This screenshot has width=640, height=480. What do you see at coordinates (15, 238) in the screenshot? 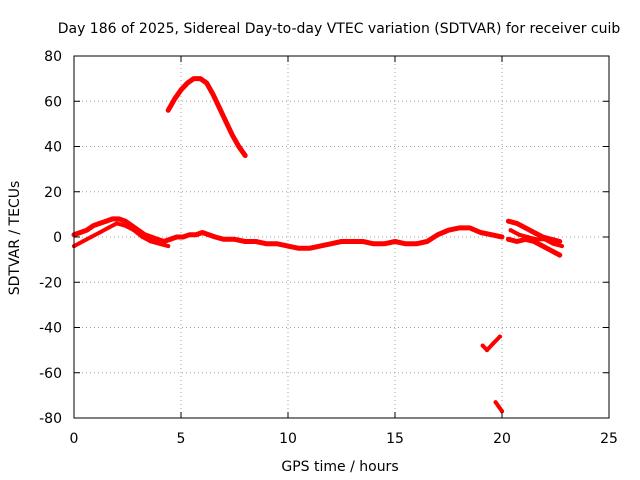
I see `y-axis-label: SDTVAR / TECUs` at bounding box center [15, 238].